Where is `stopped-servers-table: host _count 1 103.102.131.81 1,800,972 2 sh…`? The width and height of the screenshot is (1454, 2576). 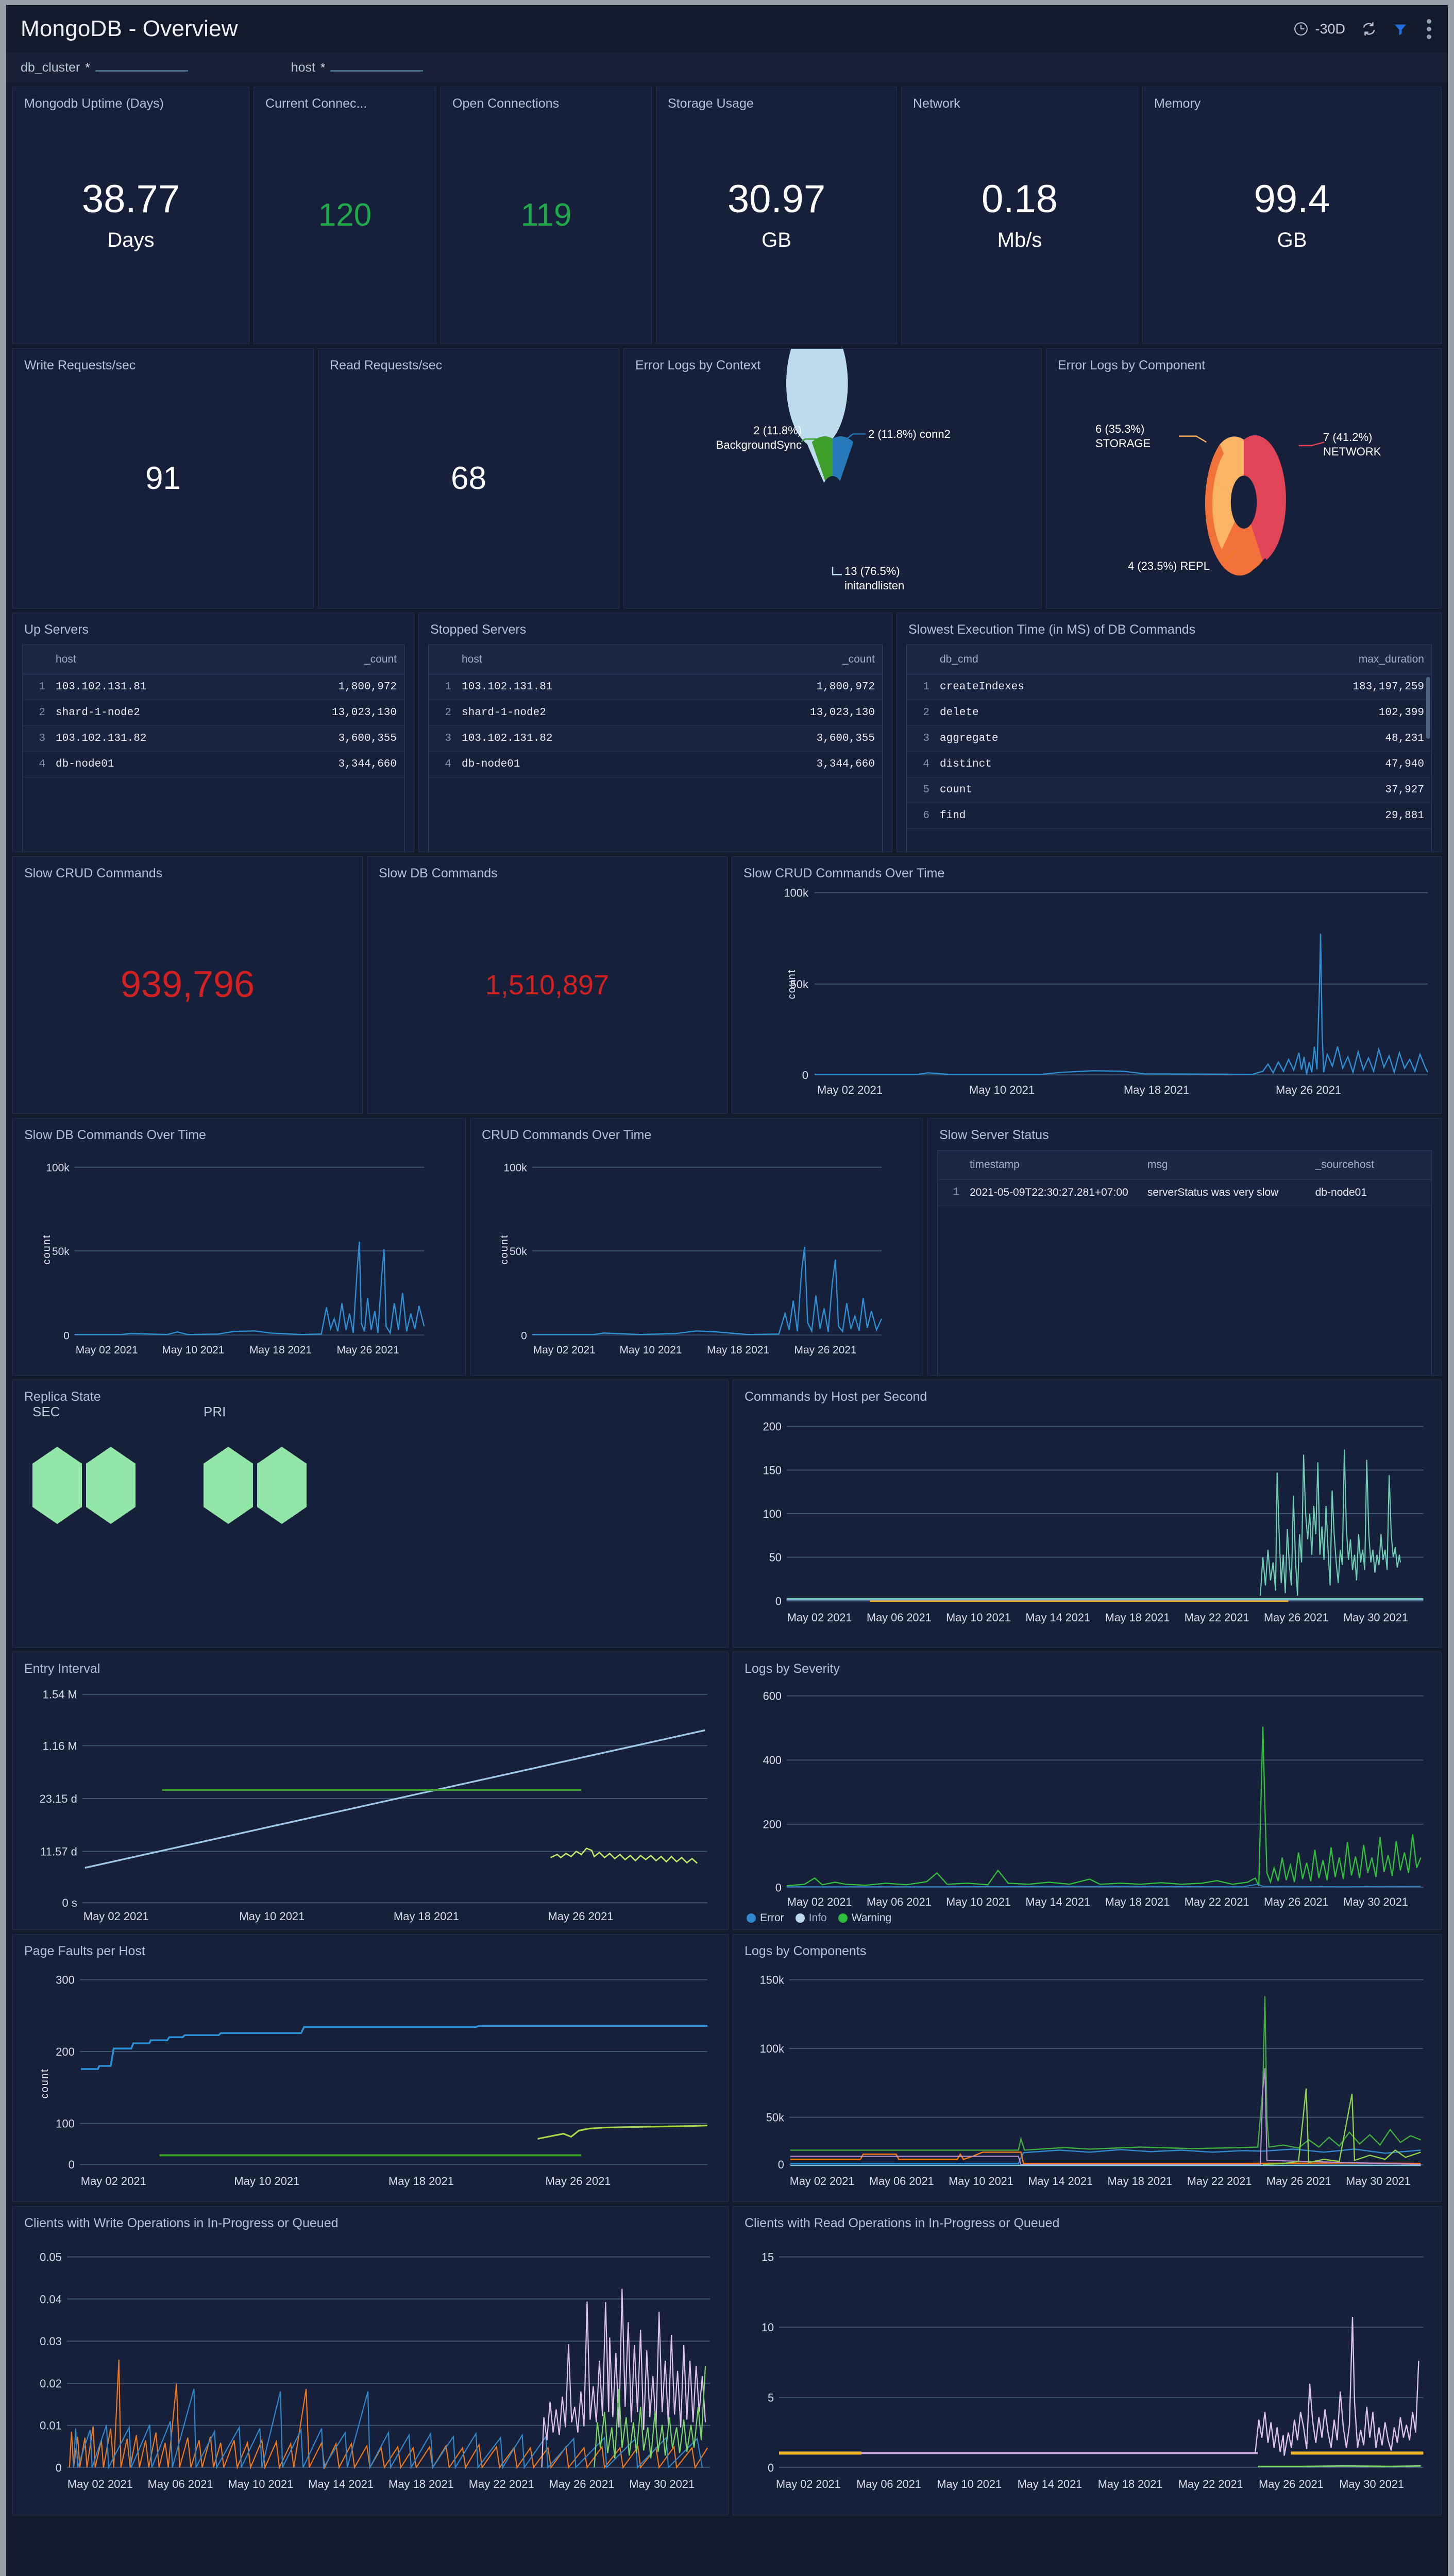 stopped-servers-table: host _count 1 103.102.131.81 1,800,972 2 sh… is located at coordinates (655, 748).